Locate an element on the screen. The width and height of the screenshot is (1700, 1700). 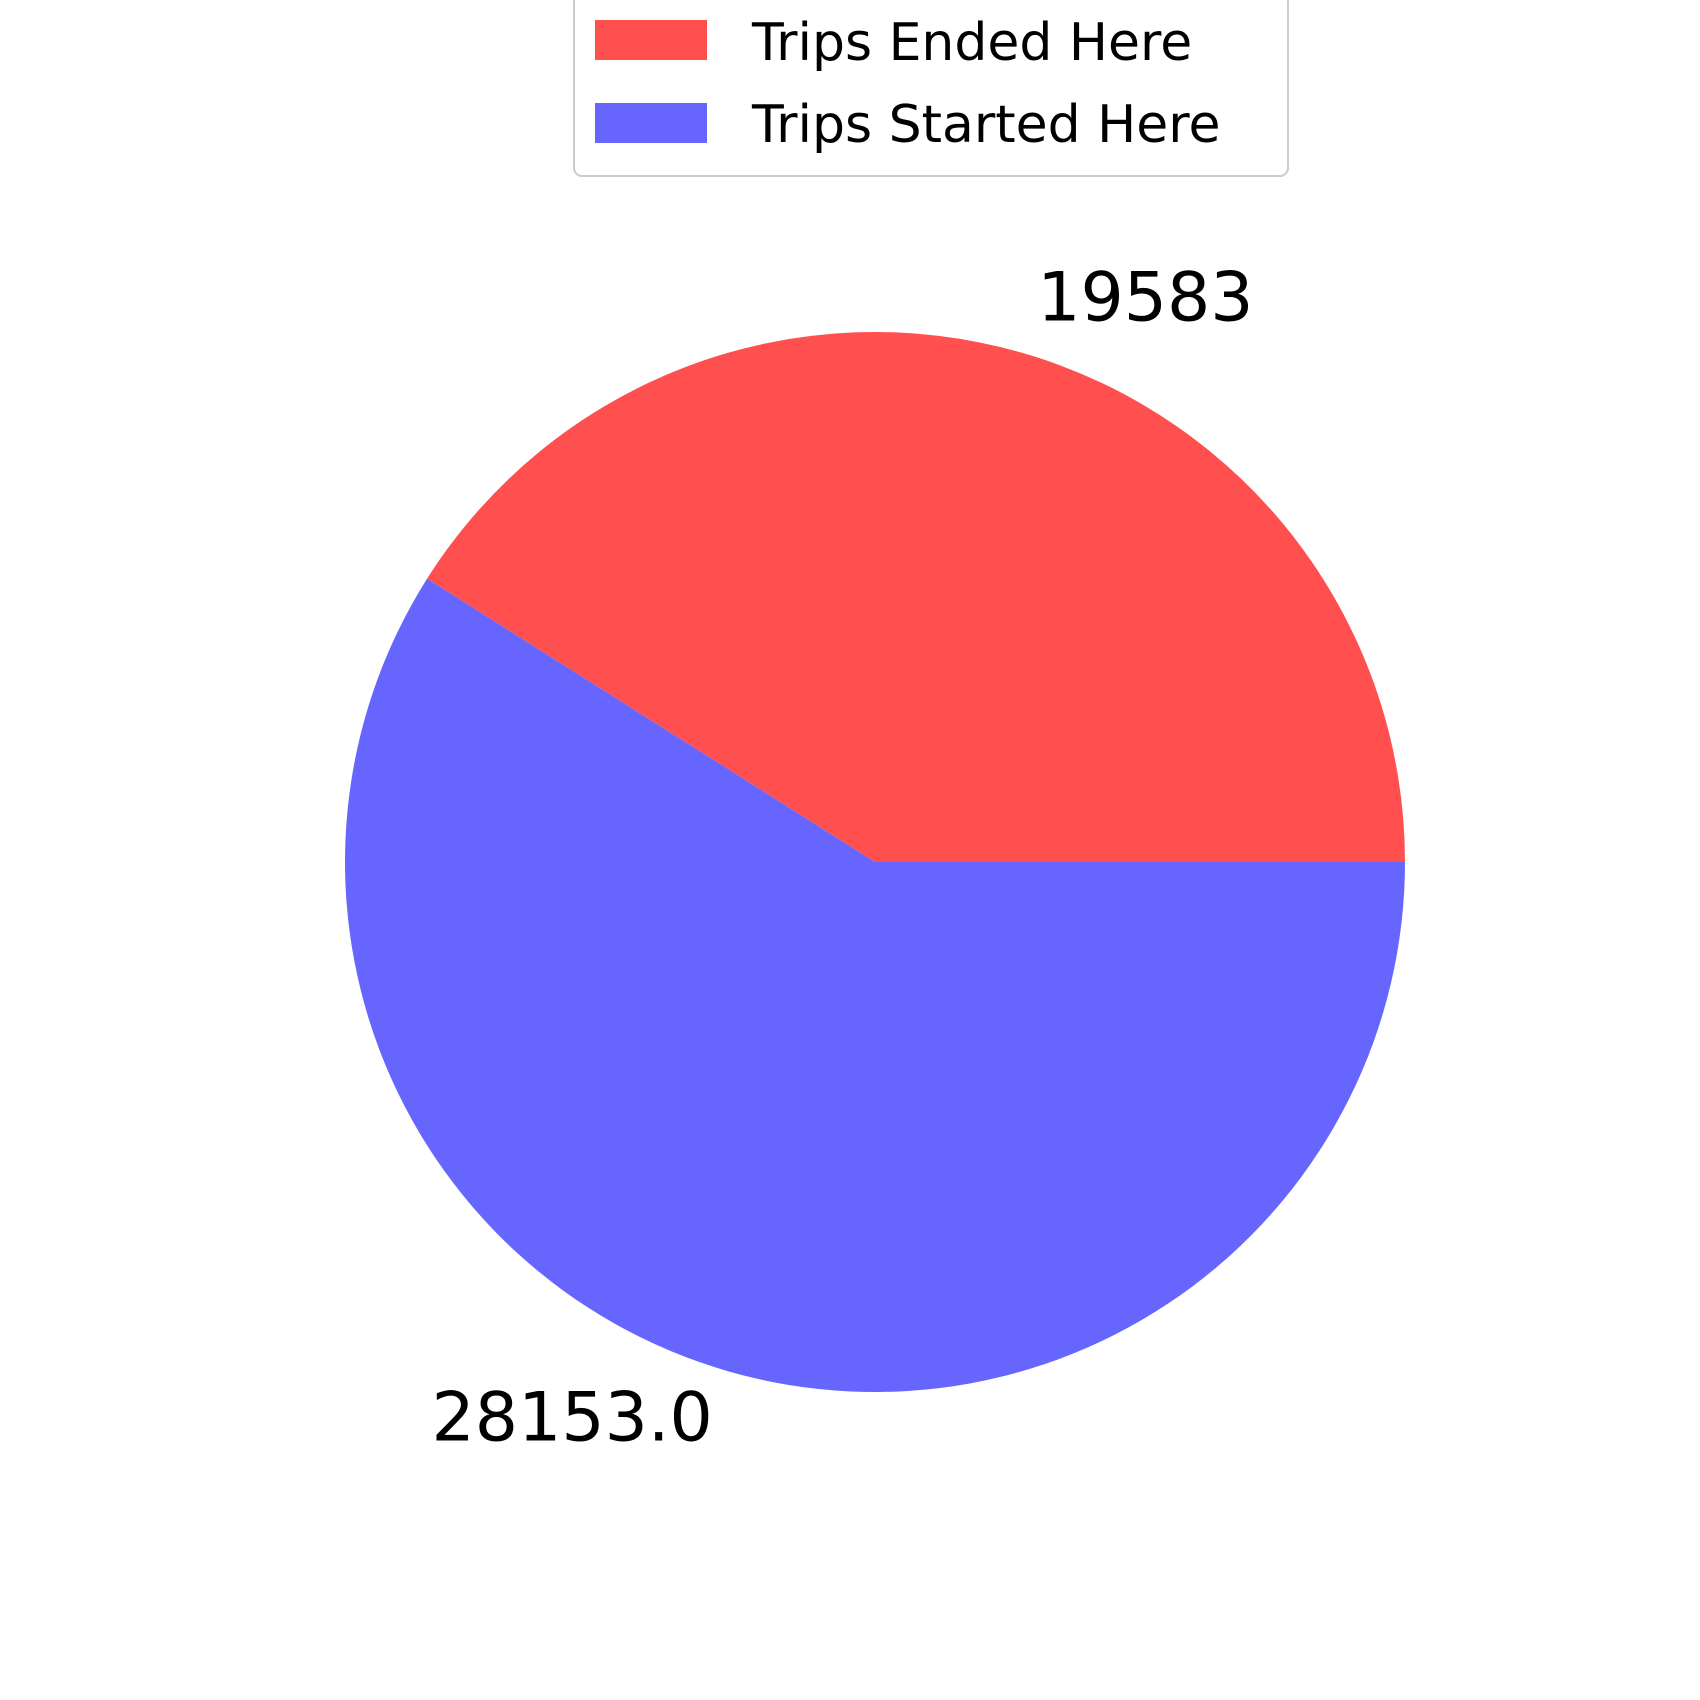
legend-frame is located at coordinates (931, 88).